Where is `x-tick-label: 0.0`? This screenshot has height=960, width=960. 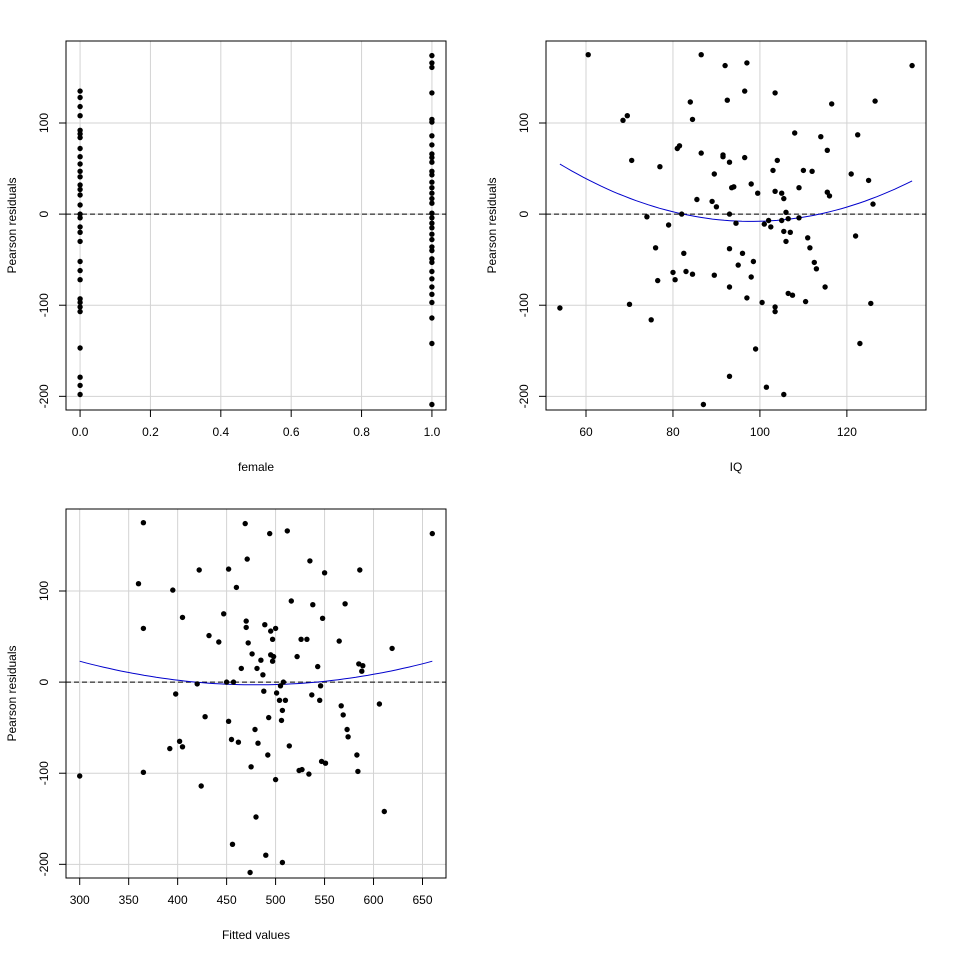 x-tick-label: 0.0 is located at coordinates (80, 432).